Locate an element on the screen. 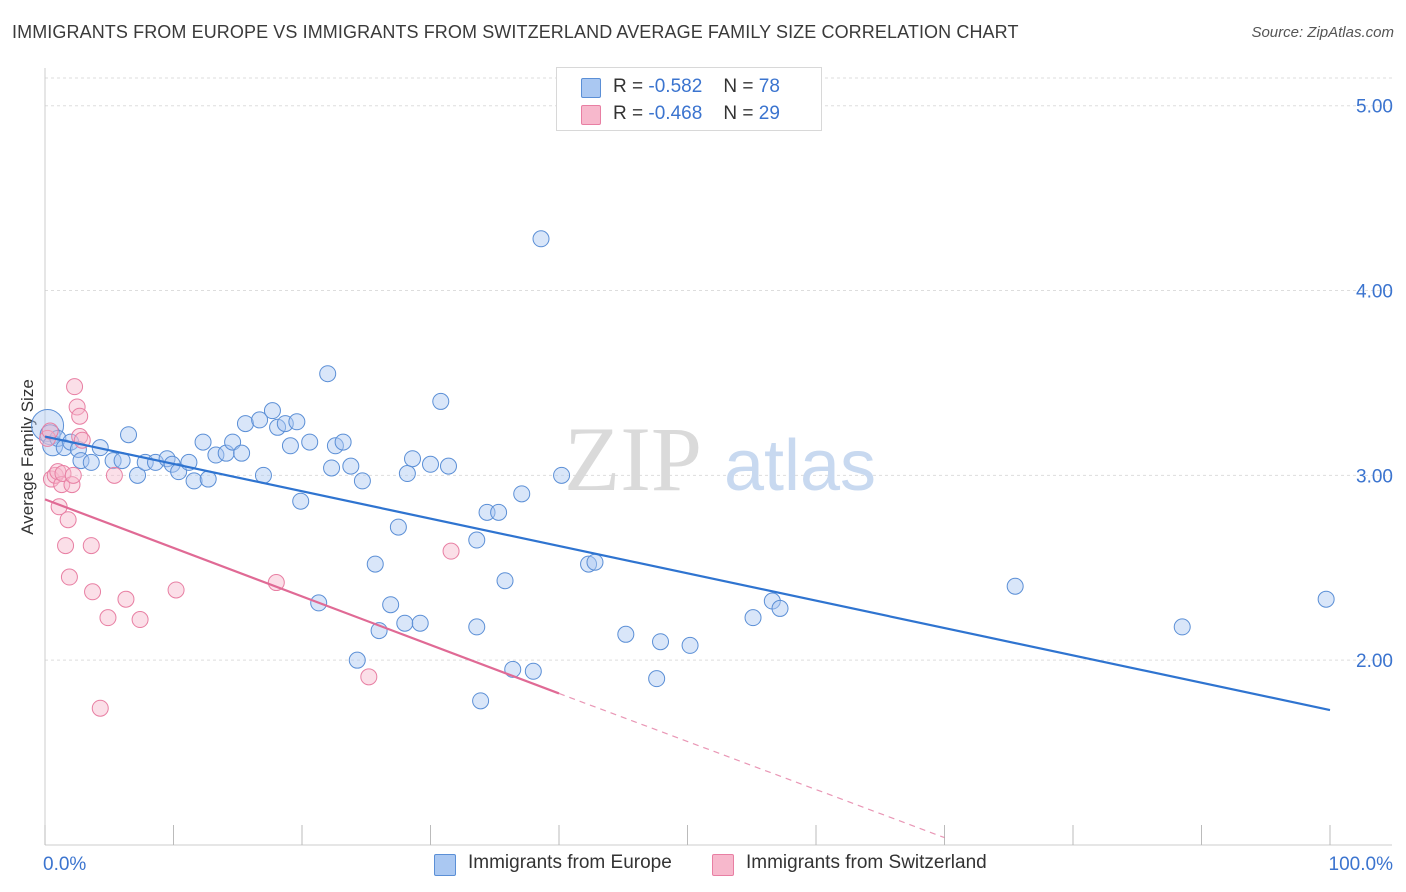 The width and height of the screenshot is (1406, 892). trend-line-switzerland is located at coordinates (302, 596).